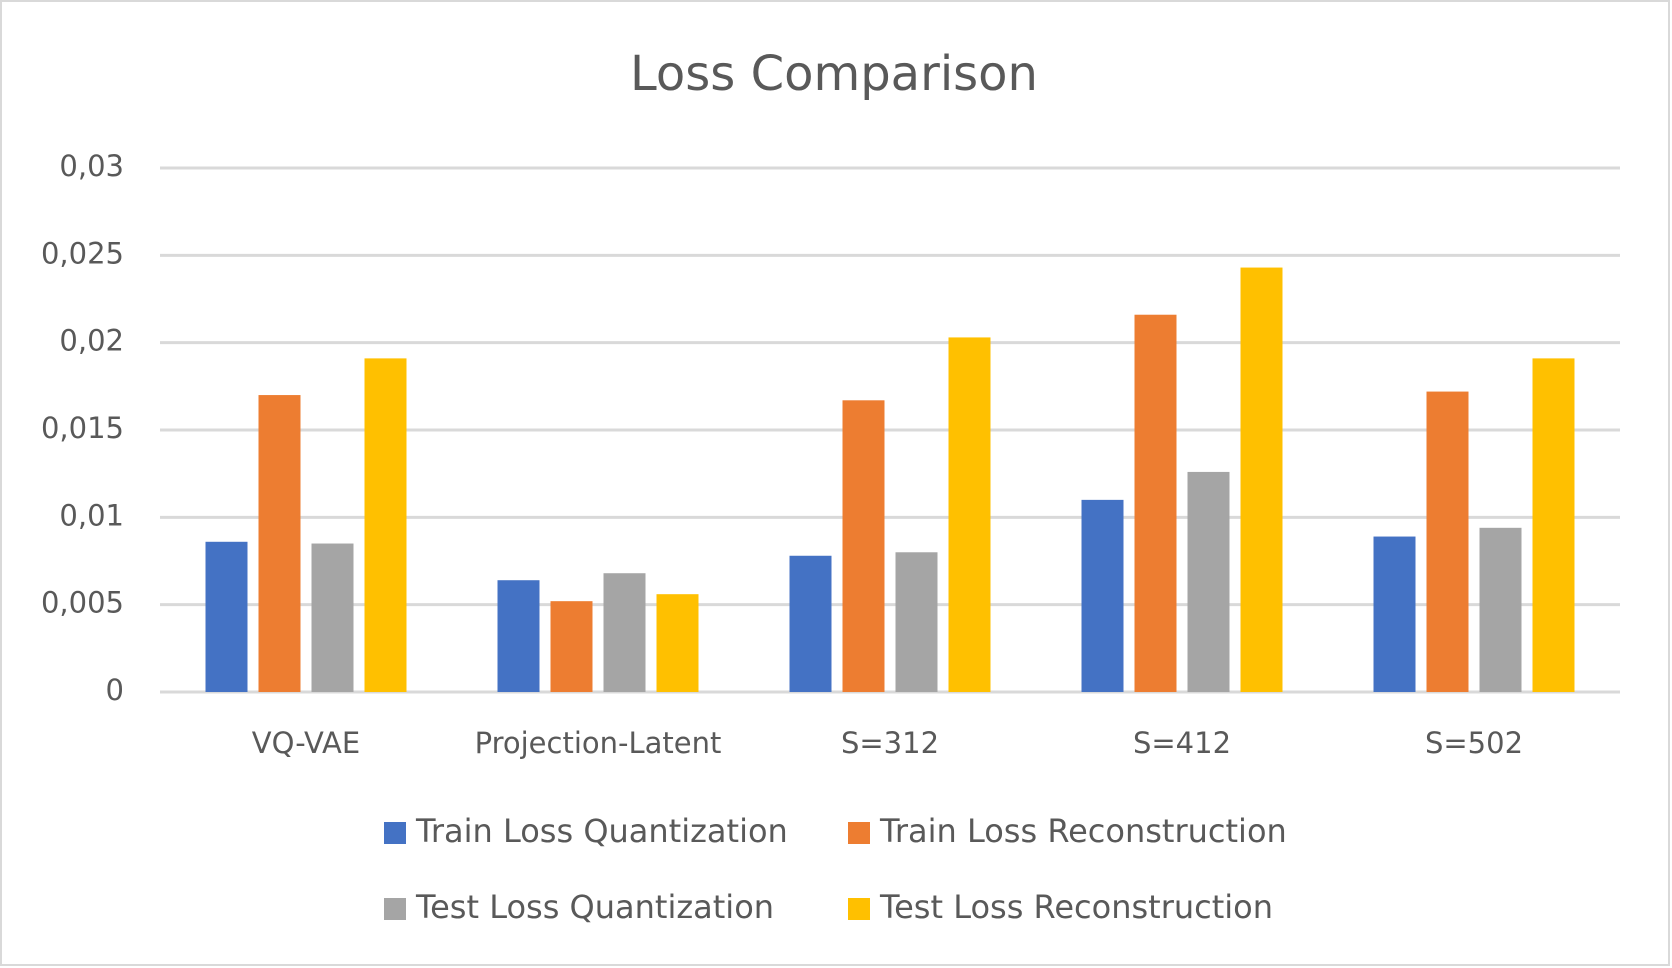  I want to click on y-tick-label: 0,03, so click(91, 166).